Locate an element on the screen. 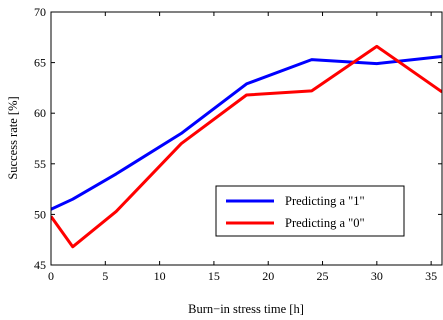 This screenshot has height=320, width=443. legend: Predicting a "1" Predicting a "0" is located at coordinates (310, 211).